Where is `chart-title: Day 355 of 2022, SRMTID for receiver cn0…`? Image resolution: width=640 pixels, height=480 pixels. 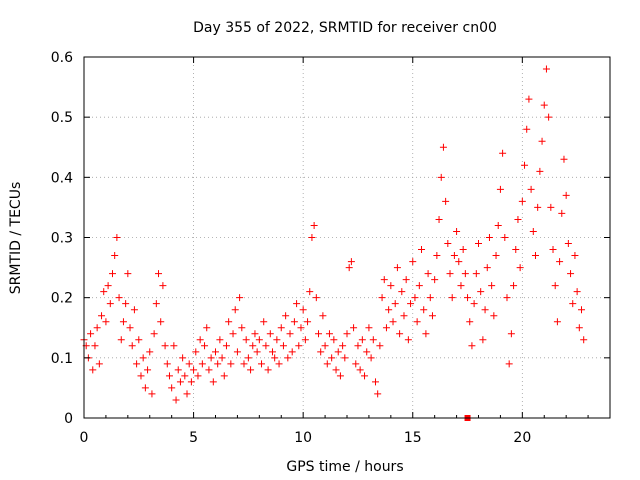
chart-title: Day 355 of 2022, SRMTID for receiver cn0… is located at coordinates (345, 28).